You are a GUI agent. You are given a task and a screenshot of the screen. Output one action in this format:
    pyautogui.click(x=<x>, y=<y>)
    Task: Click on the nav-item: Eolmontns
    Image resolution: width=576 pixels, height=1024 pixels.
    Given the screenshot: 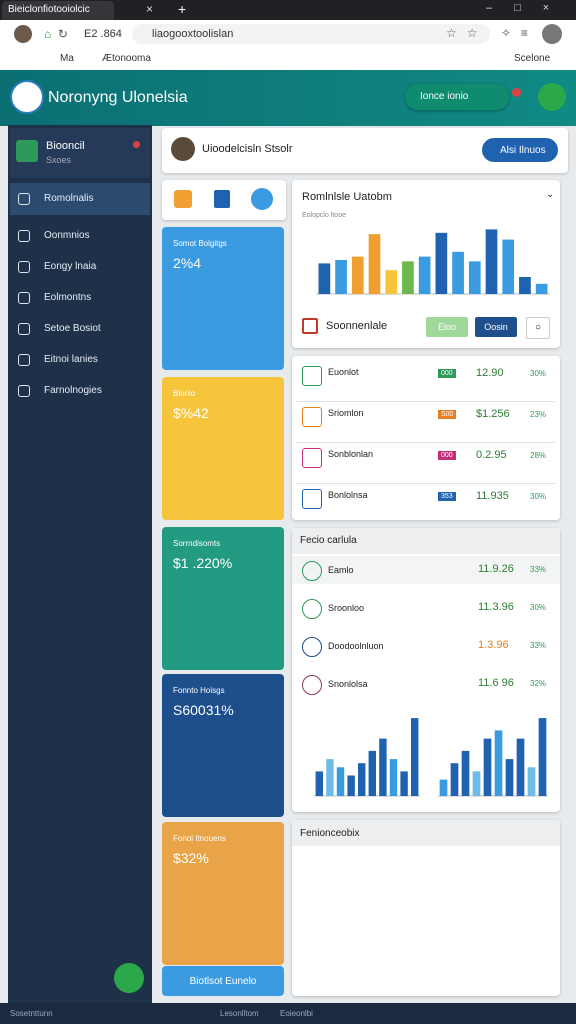 What is the action you would take?
    pyautogui.click(x=68, y=297)
    